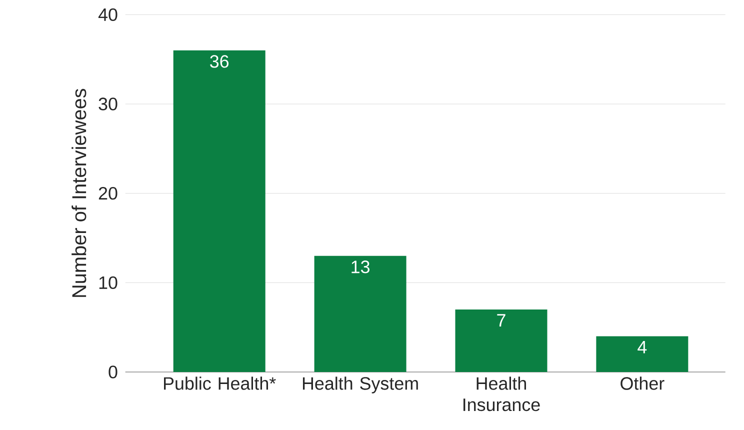  Describe the element at coordinates (360, 385) in the screenshot. I see `x-tick-label: Health System` at that location.